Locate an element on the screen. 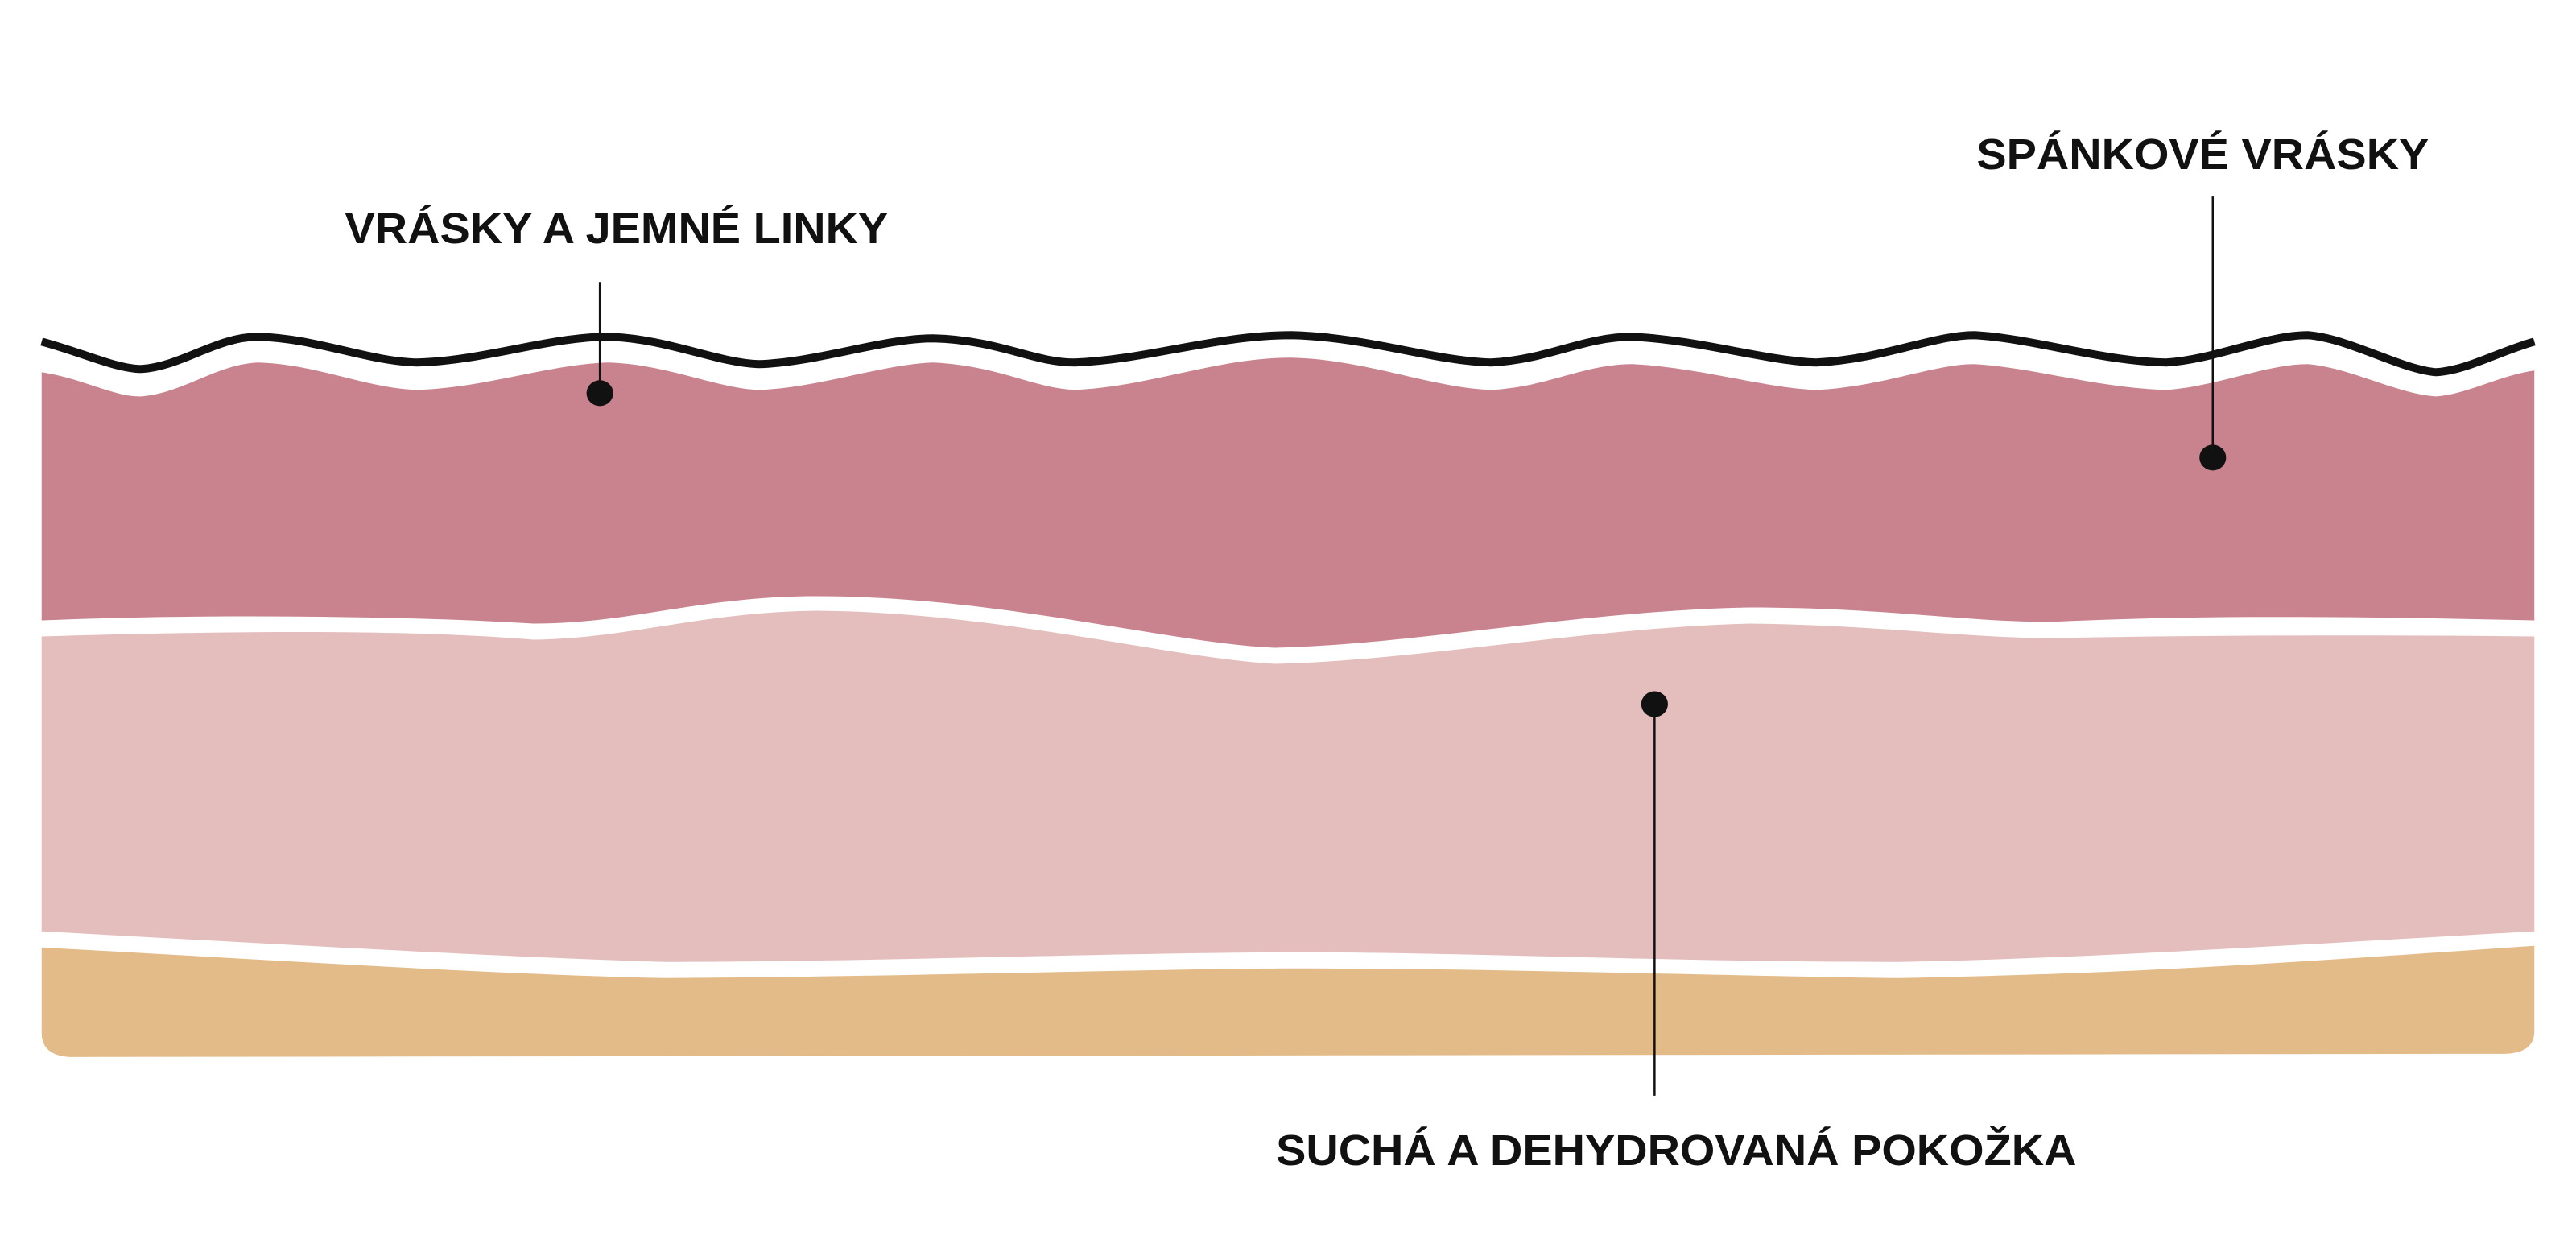 The height and width of the screenshot is (1252, 2576). label-wrinkles: VRÁSKY A JEMNÉ LINKY is located at coordinates (616, 228).